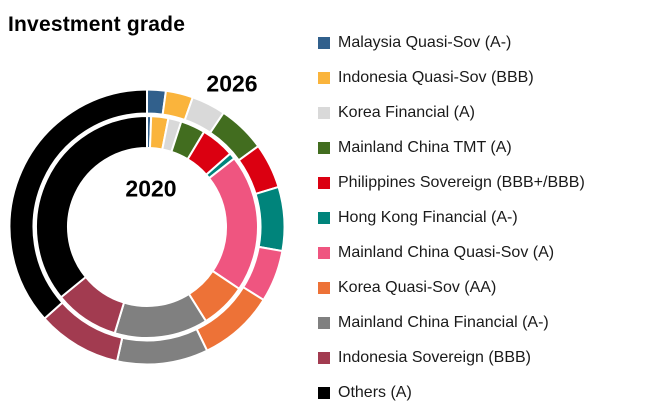 This screenshot has width=662, height=415. What do you see at coordinates (151, 188) in the screenshot?
I see `ring-label-2020: 2020` at bounding box center [151, 188].